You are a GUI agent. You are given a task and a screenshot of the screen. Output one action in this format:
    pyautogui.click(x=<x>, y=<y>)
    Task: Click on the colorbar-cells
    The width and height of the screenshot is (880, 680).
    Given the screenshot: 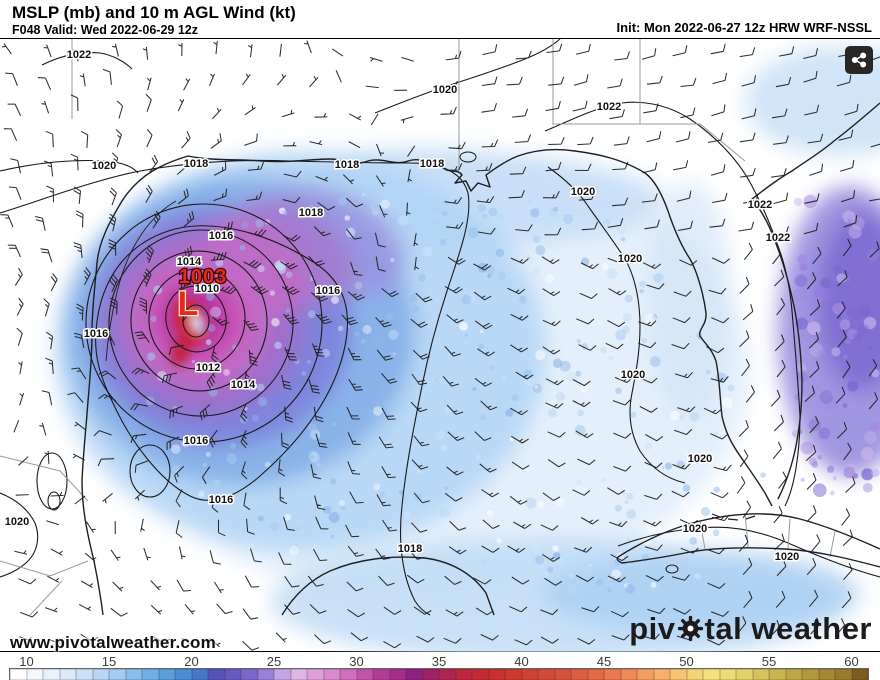 What is the action you would take?
    pyautogui.click(x=439, y=674)
    